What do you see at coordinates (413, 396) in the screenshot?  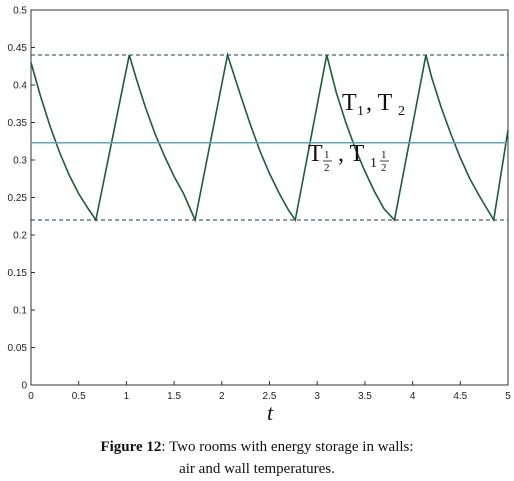 I see `x-tick-label: 4` at bounding box center [413, 396].